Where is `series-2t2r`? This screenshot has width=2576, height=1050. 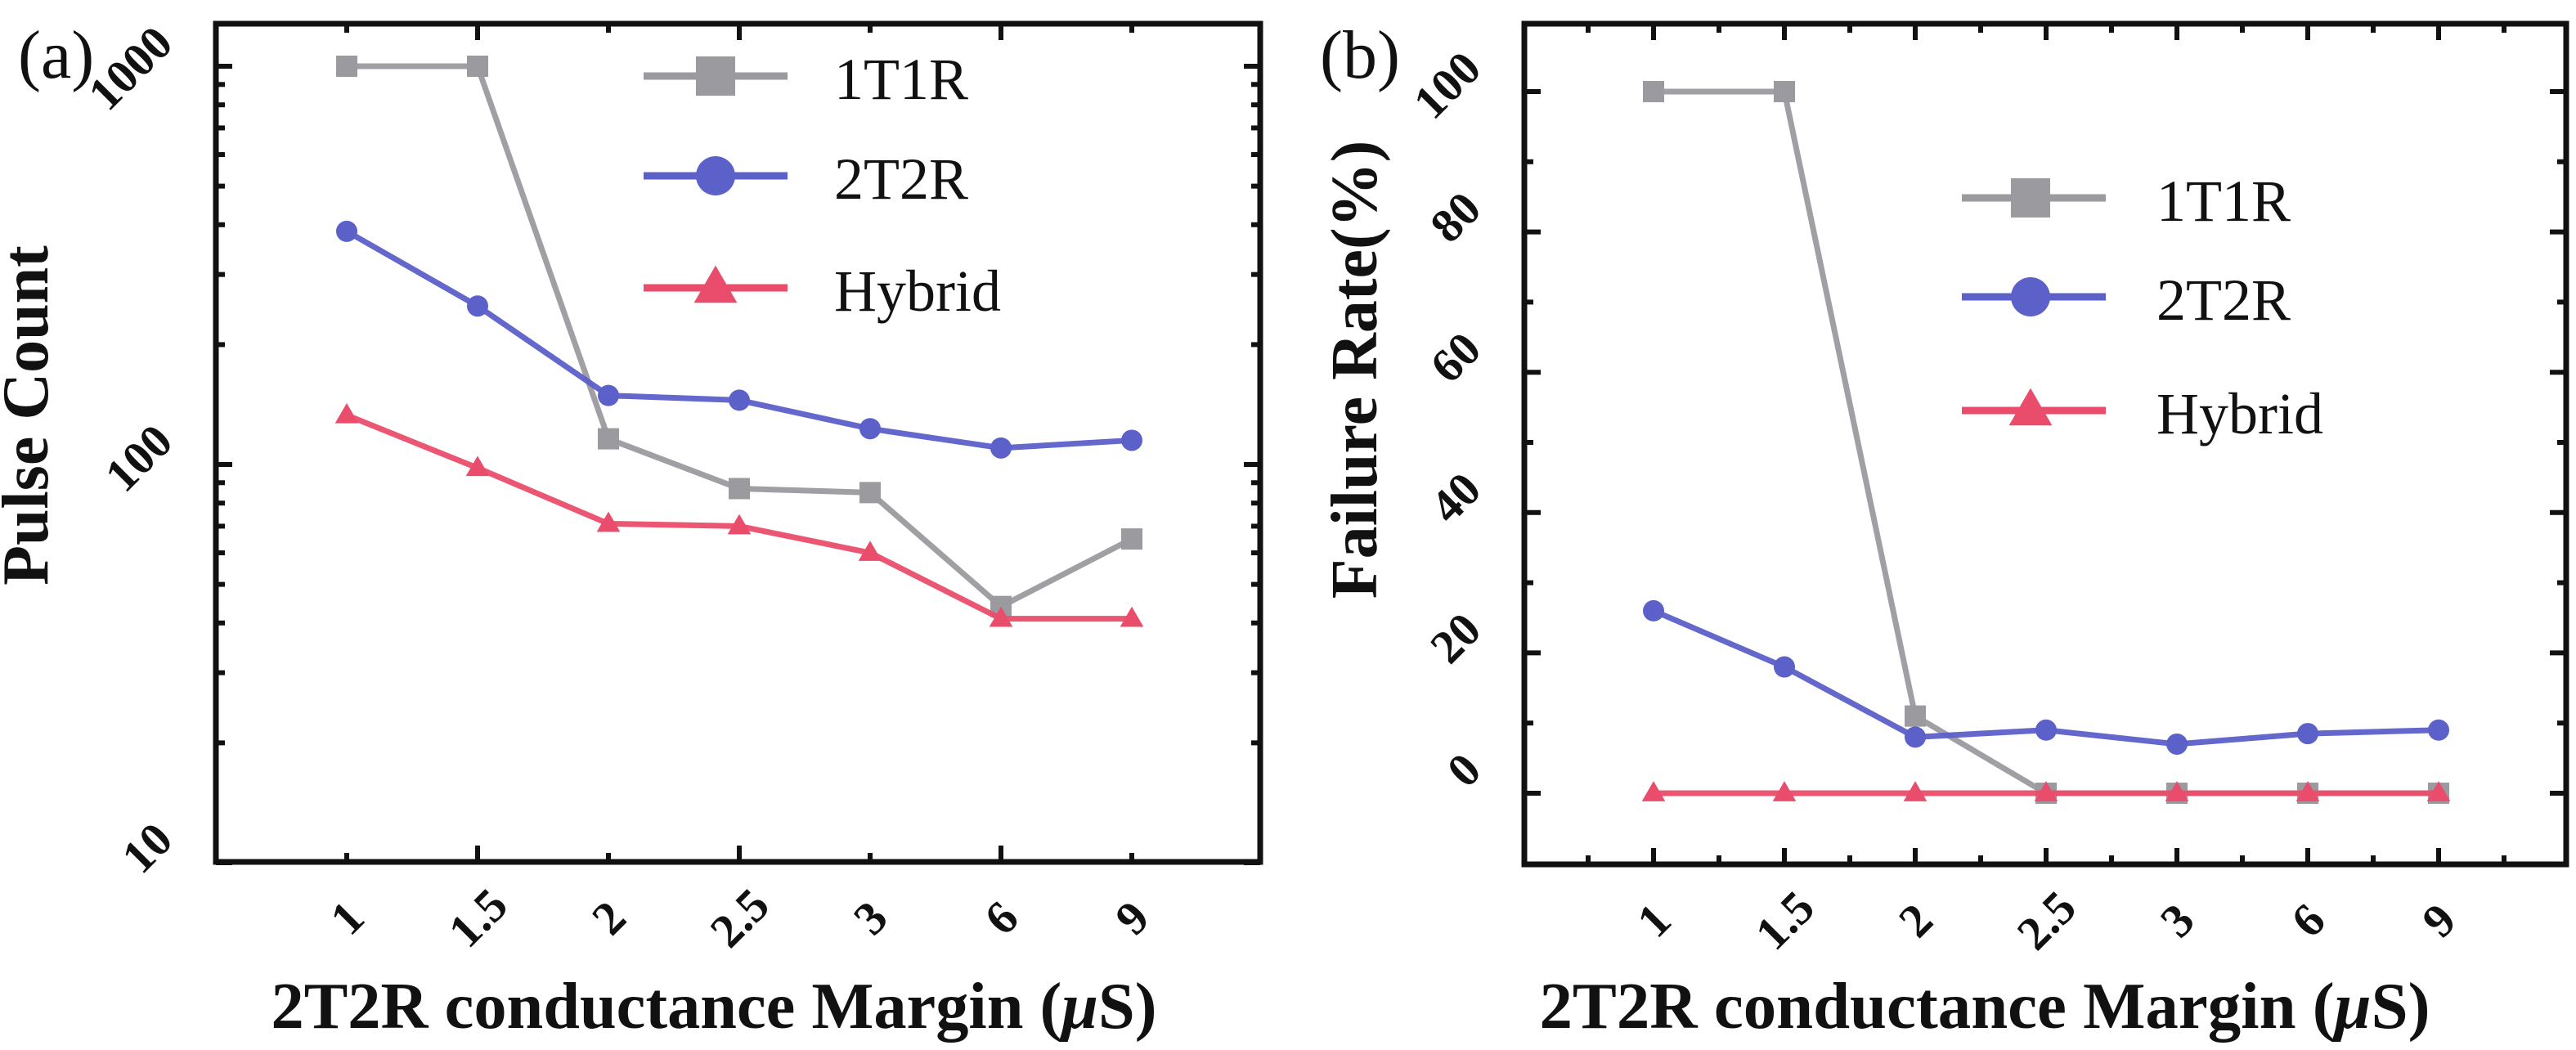
series-2t2r is located at coordinates (739, 340).